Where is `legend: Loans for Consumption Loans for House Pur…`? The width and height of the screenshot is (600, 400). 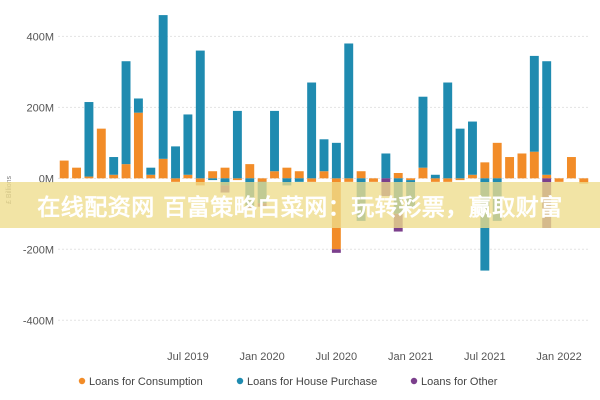 legend: Loans for Consumption Loans for House Pur… is located at coordinates (288, 382).